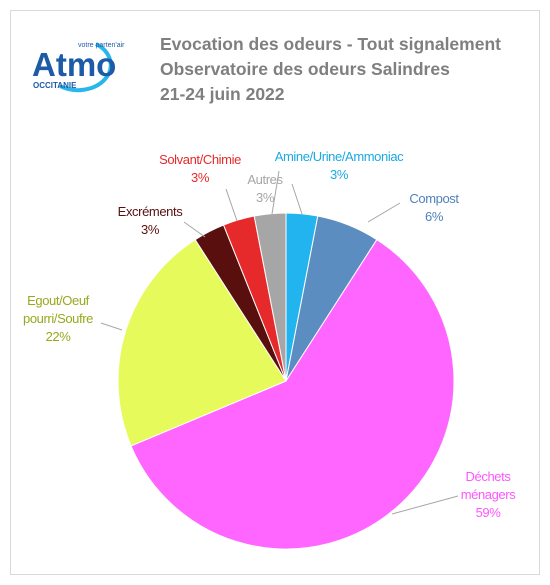  What do you see at coordinates (434, 198) in the screenshot?
I see `category-label: Compost` at bounding box center [434, 198].